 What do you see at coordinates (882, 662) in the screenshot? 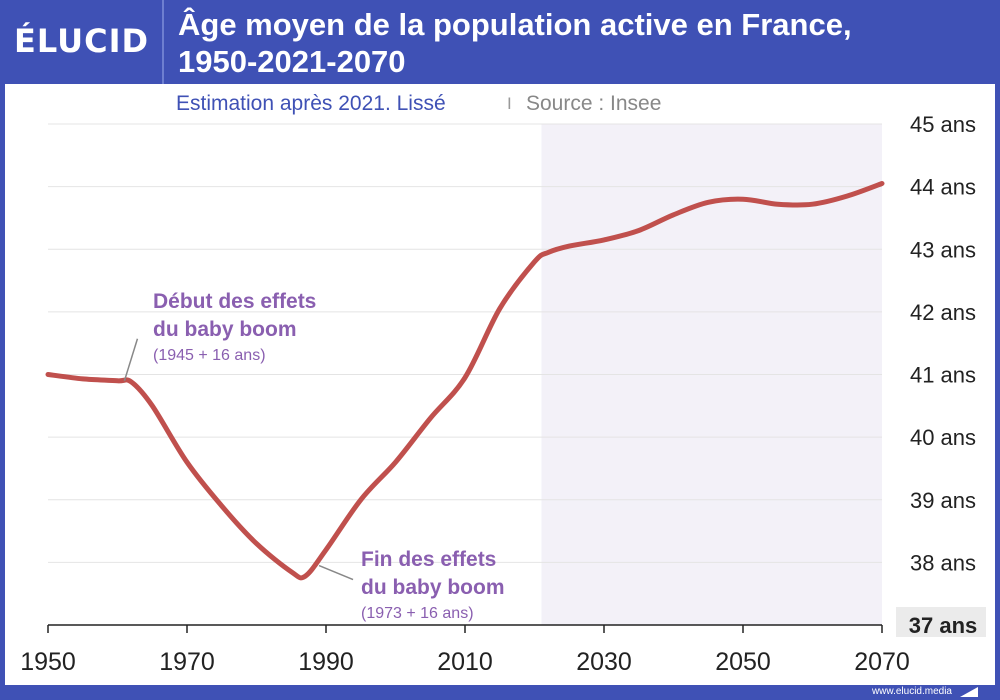
I see `x-tick-label: 2070` at bounding box center [882, 662].